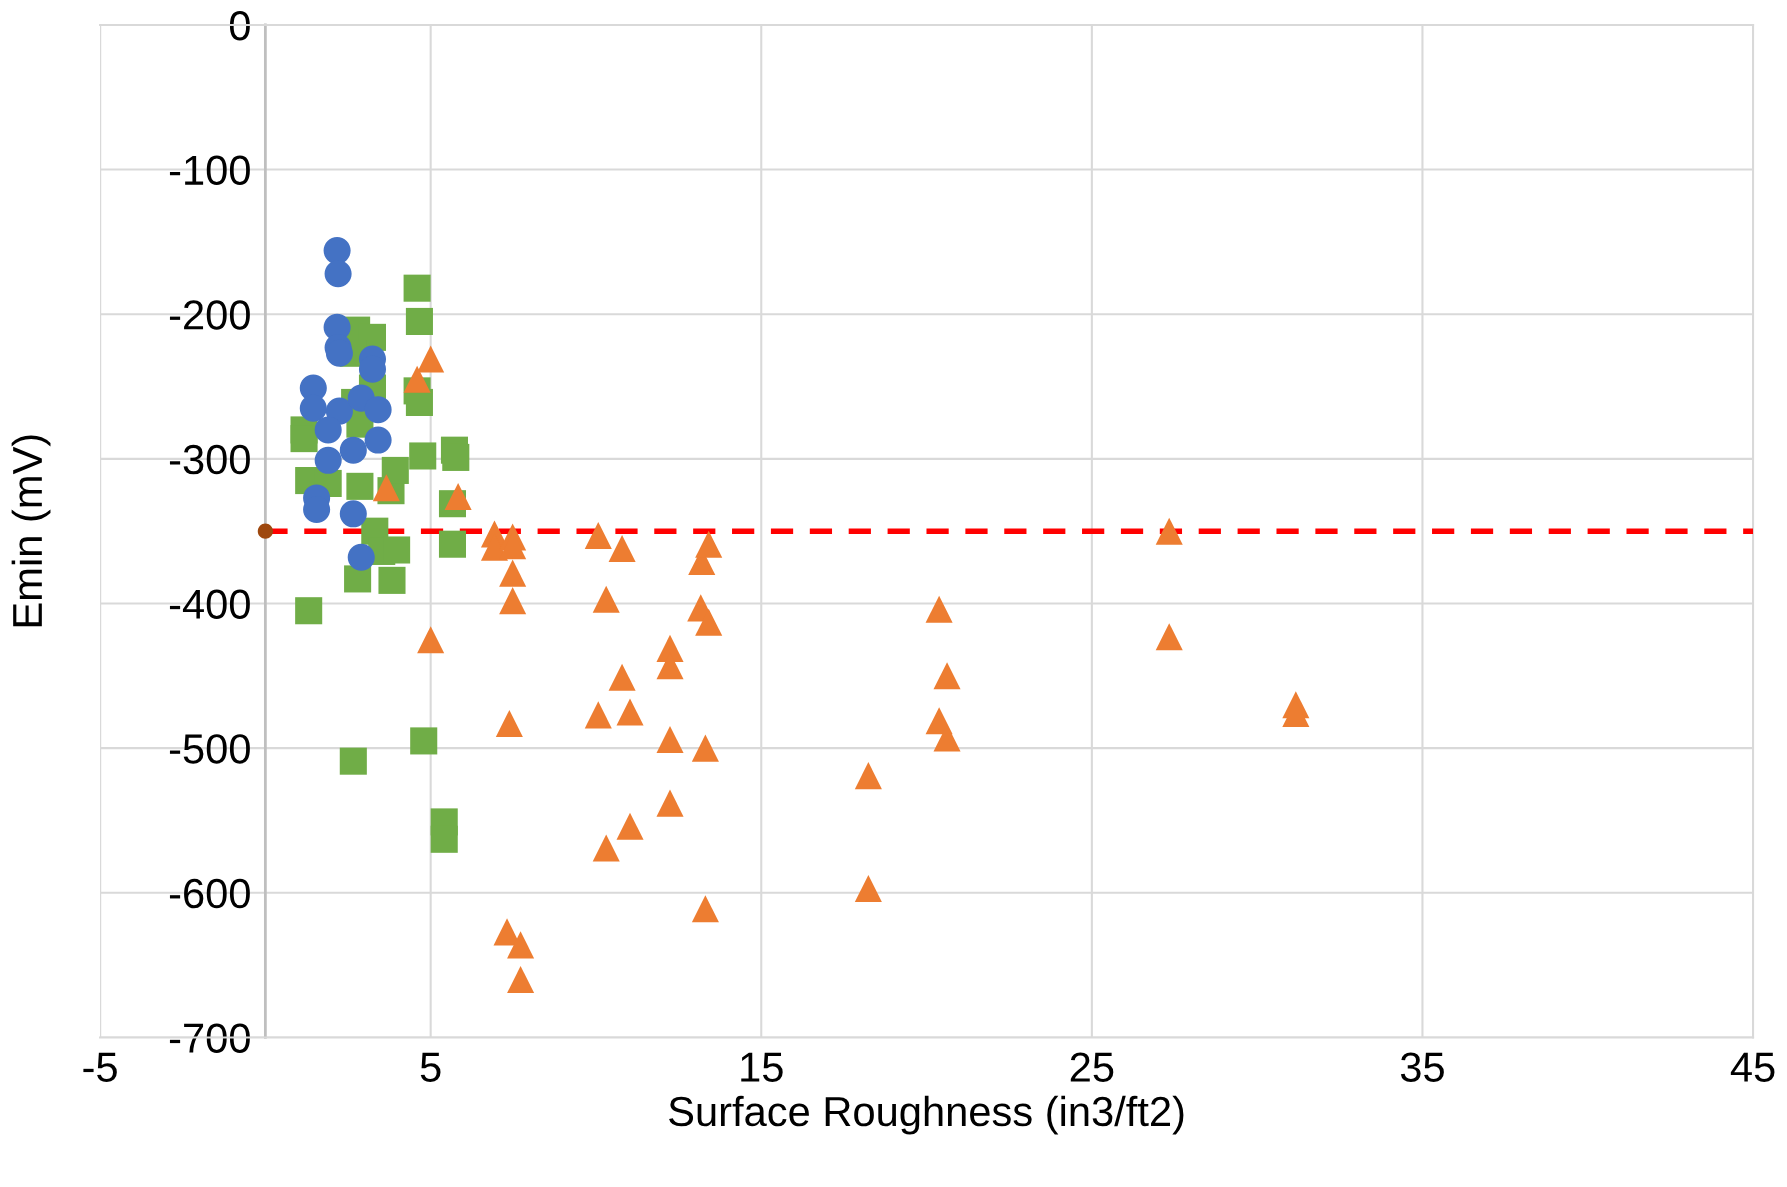  Describe the element at coordinates (209, 315) in the screenshot. I see `y-tick-label: -200` at that location.